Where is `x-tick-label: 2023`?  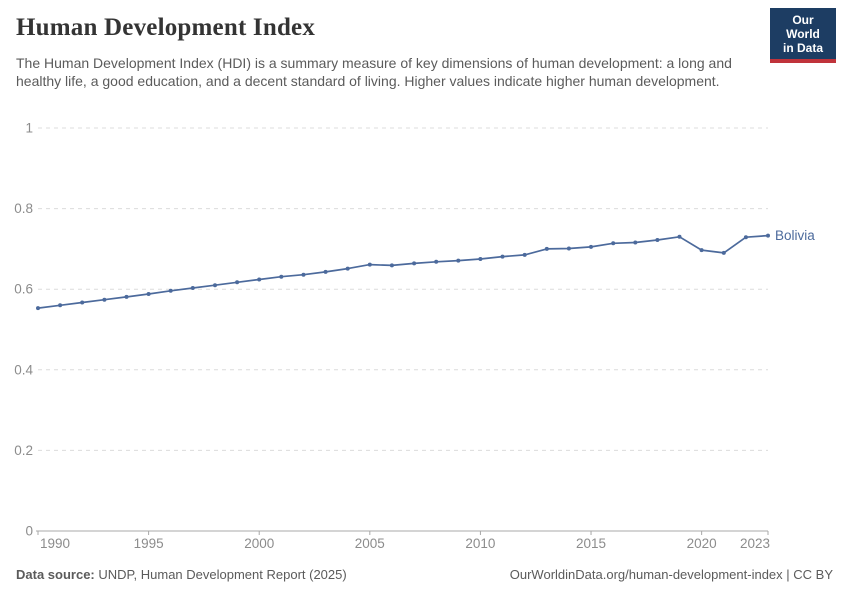 x-tick-label: 2023 is located at coordinates (755, 543).